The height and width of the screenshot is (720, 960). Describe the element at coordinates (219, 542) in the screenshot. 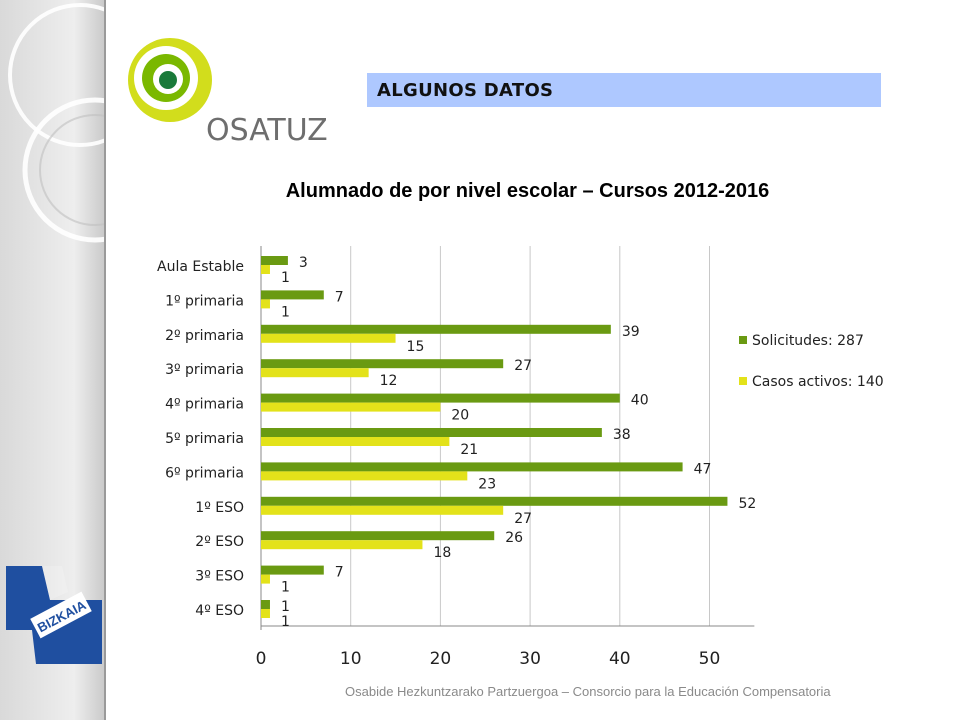

I see `category-label: 2º ESO` at that location.